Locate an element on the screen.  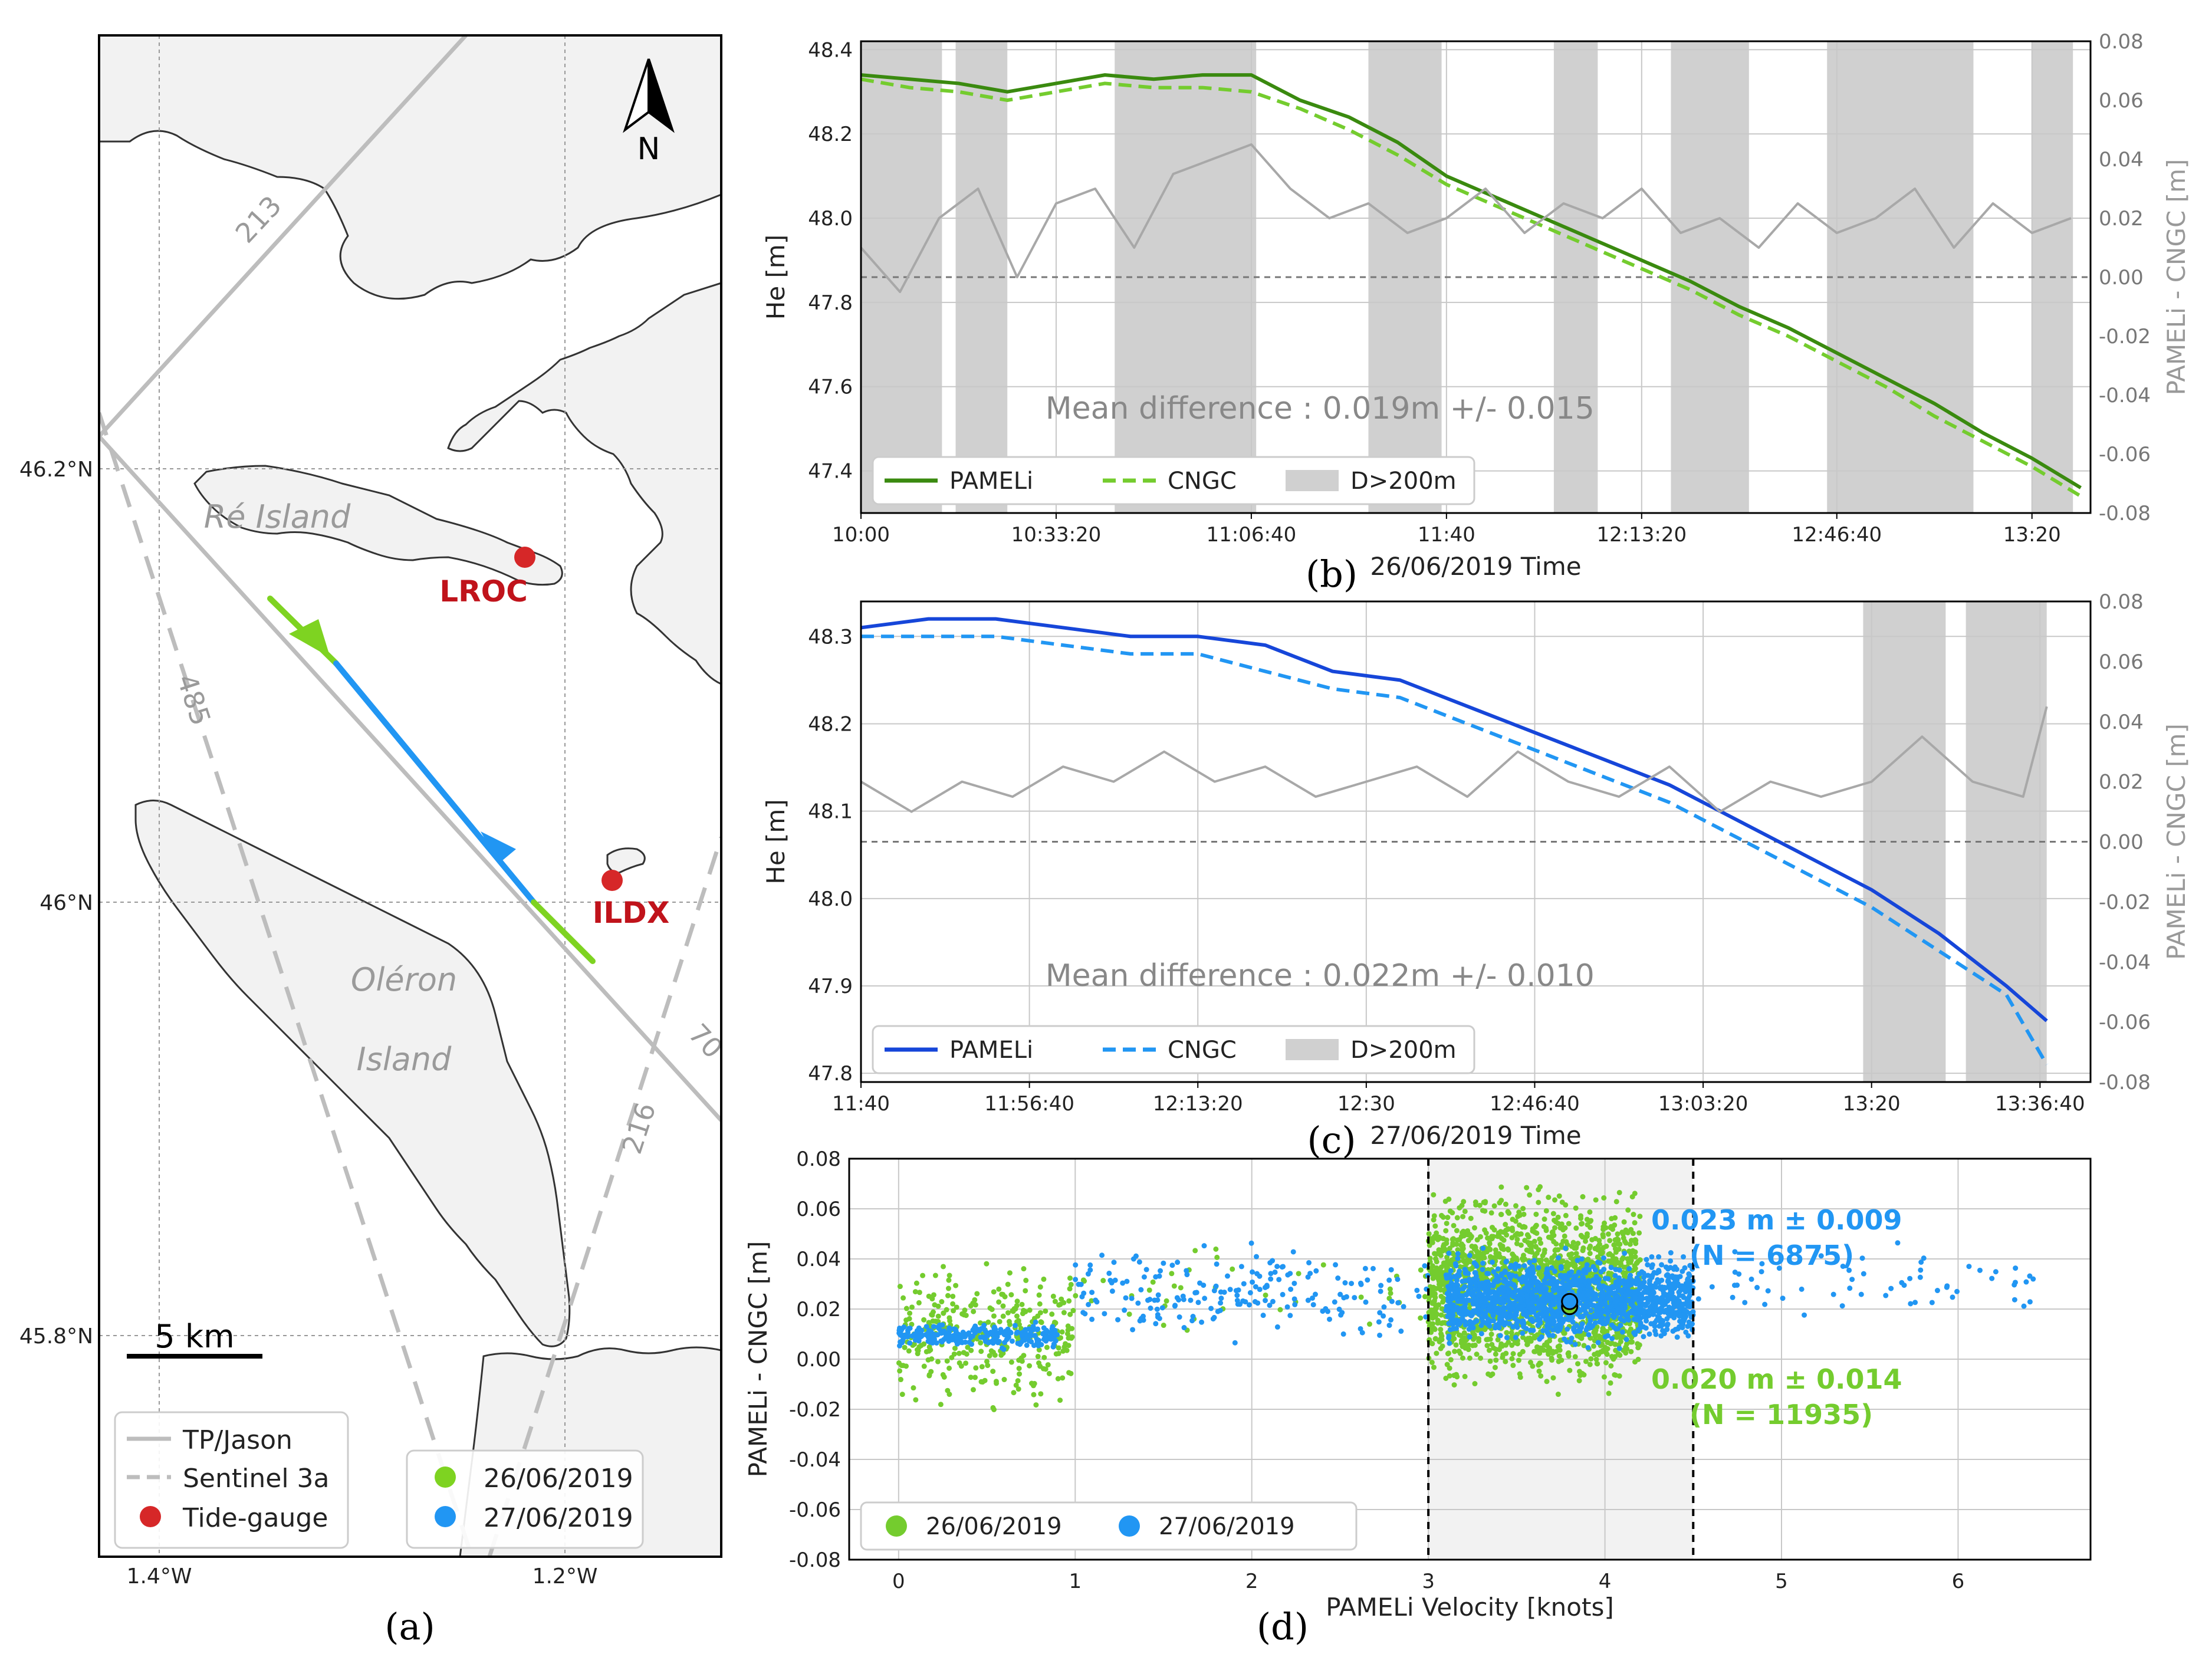
series-pameli is located at coordinates (1471, 281).